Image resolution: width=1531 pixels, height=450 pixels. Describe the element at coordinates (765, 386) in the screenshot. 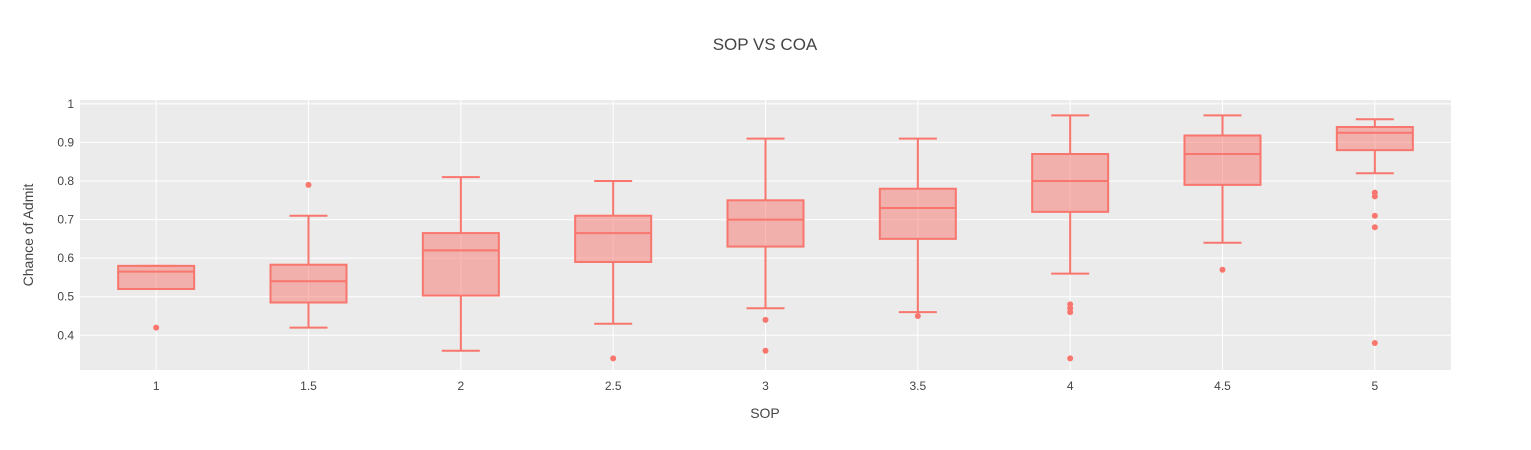

I see `x-tick-label: 3` at that location.